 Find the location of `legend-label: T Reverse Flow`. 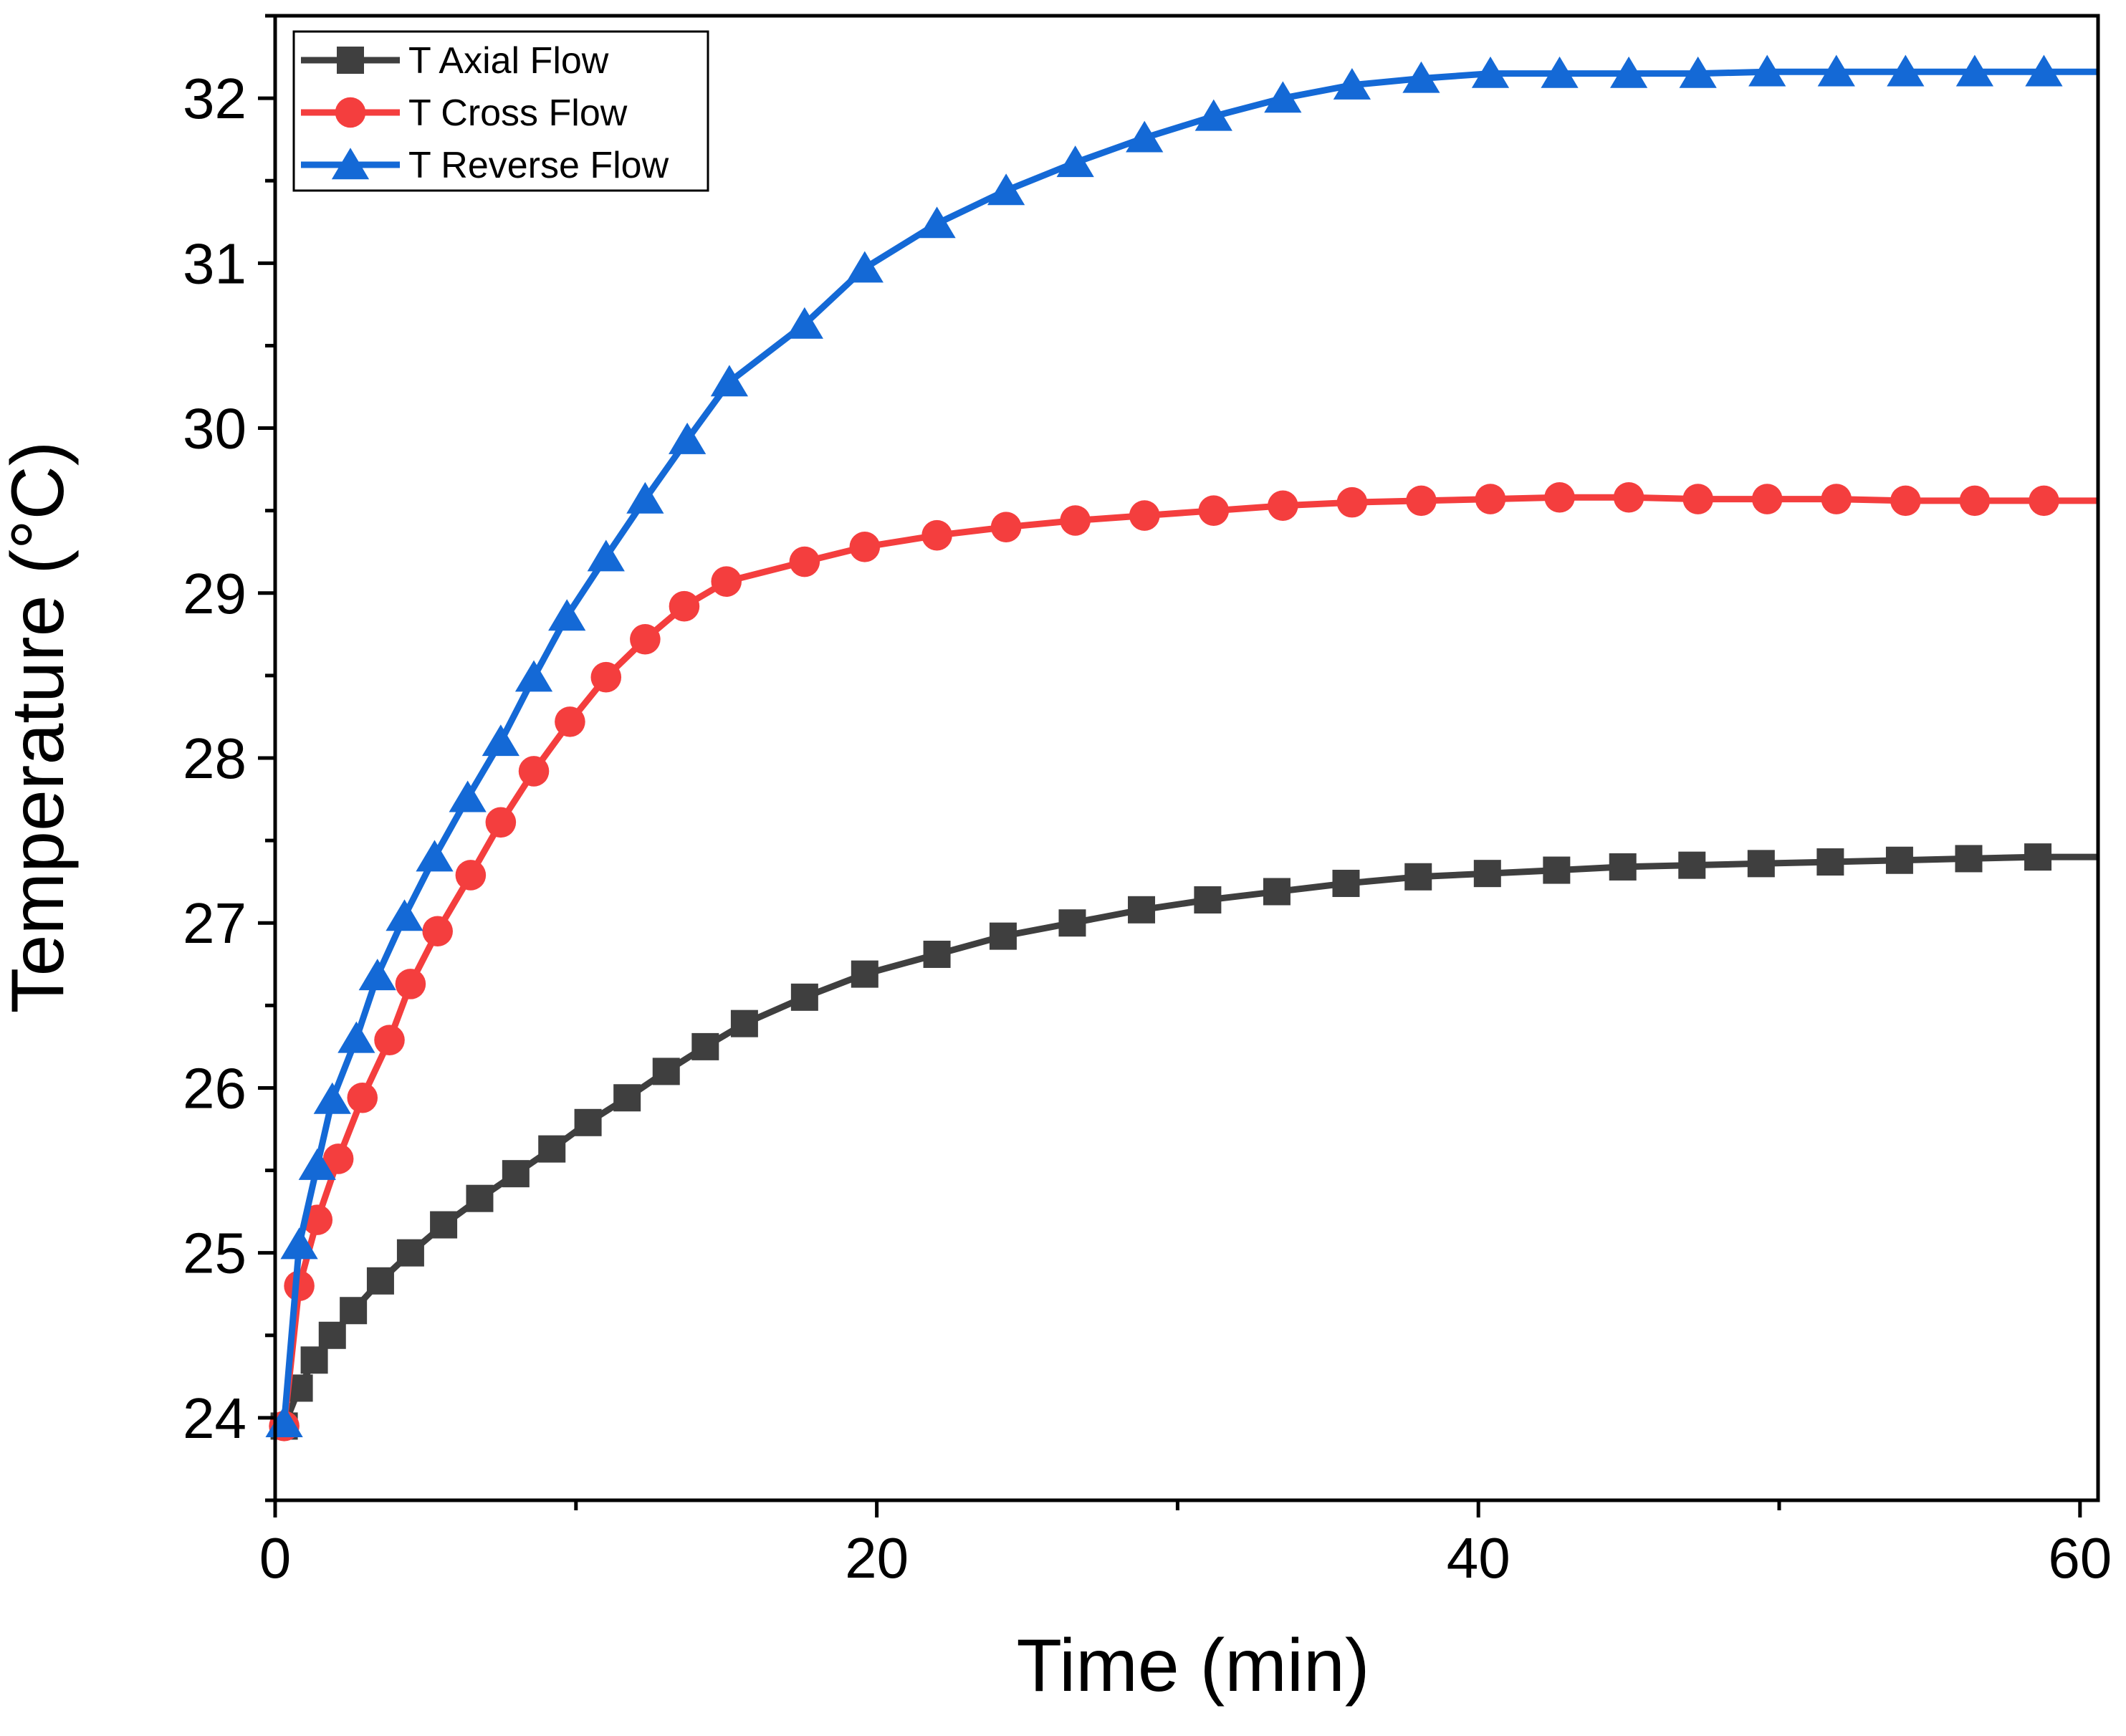

legend-label: T Reverse Flow is located at coordinates (538, 165).